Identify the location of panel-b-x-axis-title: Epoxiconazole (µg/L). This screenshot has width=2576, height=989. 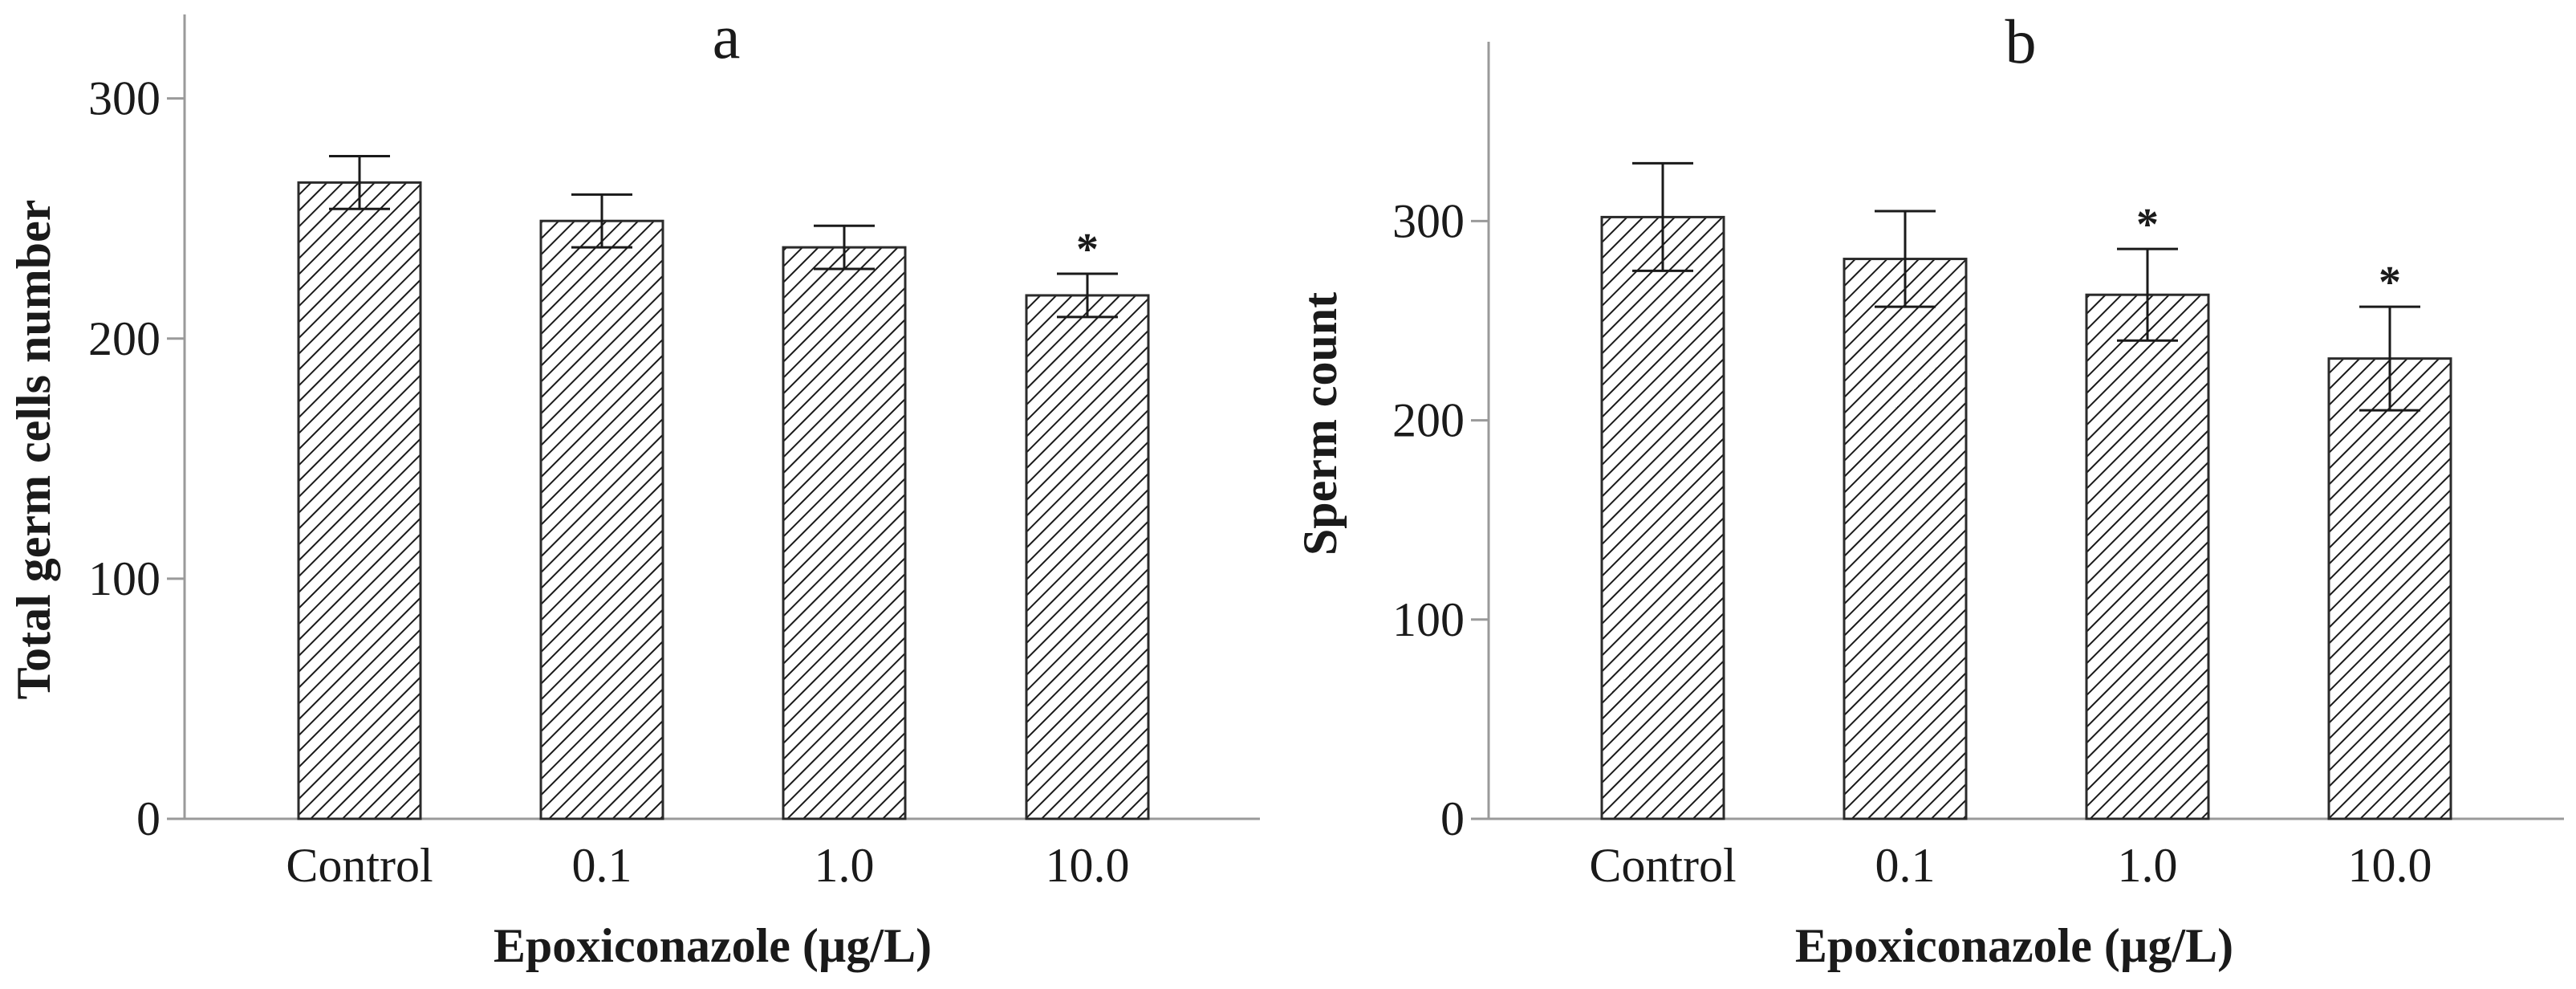
(2014, 945).